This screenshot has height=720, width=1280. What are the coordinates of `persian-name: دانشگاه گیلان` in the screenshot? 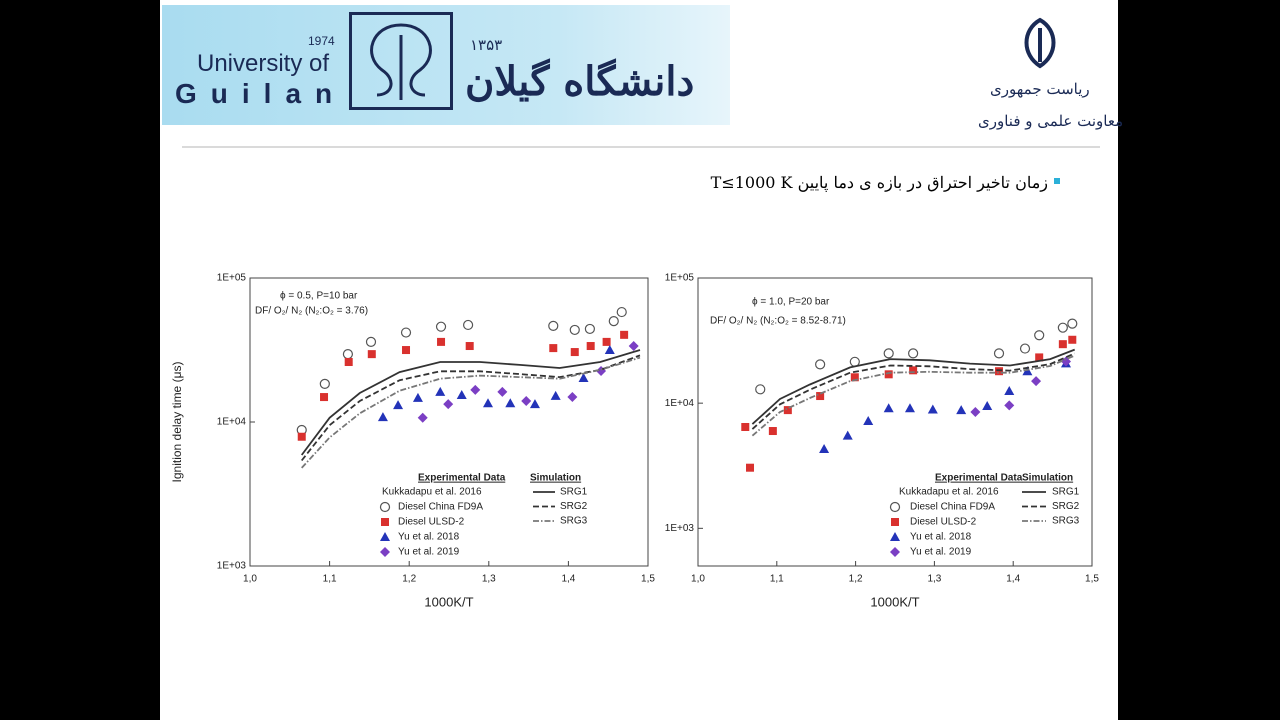 It's located at (580, 81).